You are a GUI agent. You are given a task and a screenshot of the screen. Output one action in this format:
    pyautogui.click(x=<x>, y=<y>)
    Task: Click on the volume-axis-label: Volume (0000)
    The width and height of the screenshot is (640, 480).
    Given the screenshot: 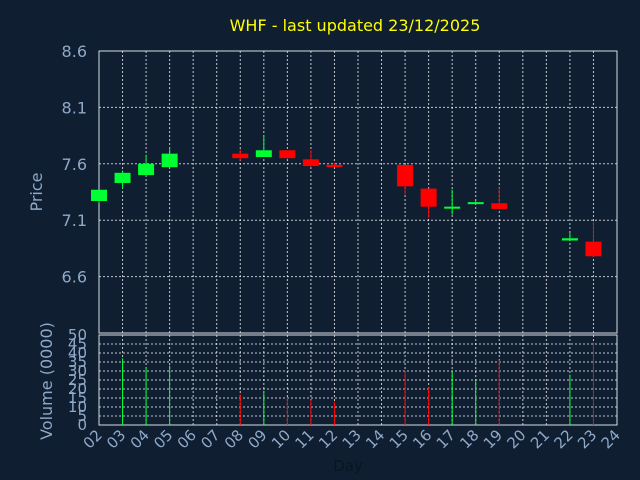 What is the action you would take?
    pyautogui.click(x=46, y=381)
    